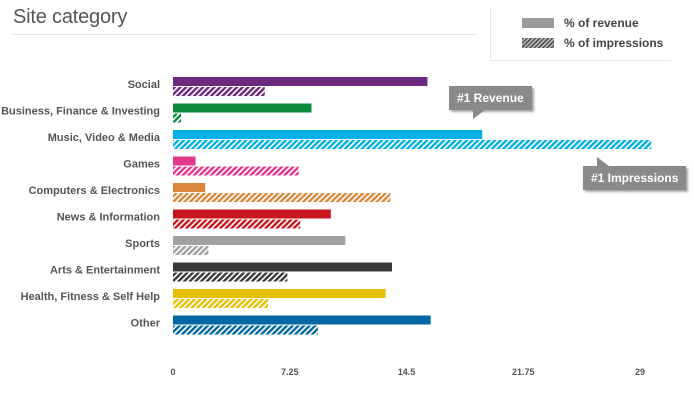 The image size is (693, 405). Describe the element at coordinates (282, 197) in the screenshot. I see `bar-impressions-computers-and-electronics` at that location.